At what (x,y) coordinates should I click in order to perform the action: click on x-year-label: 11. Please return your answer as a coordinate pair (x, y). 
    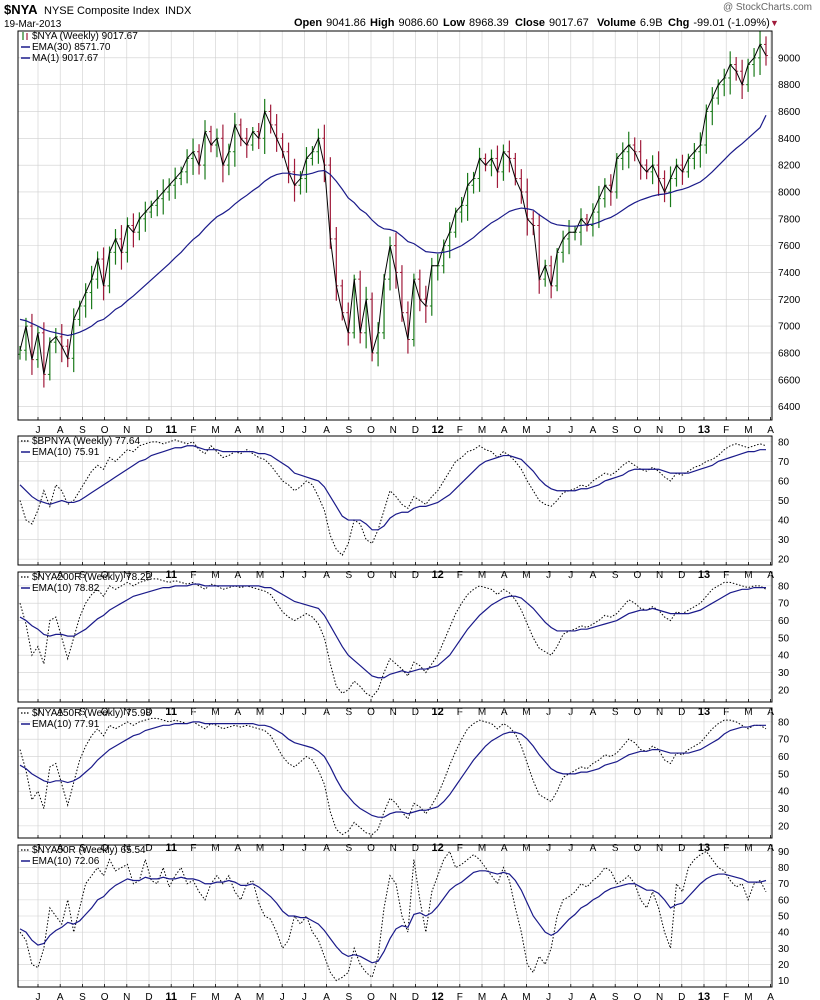
    Looking at the image, I should click on (171, 430).